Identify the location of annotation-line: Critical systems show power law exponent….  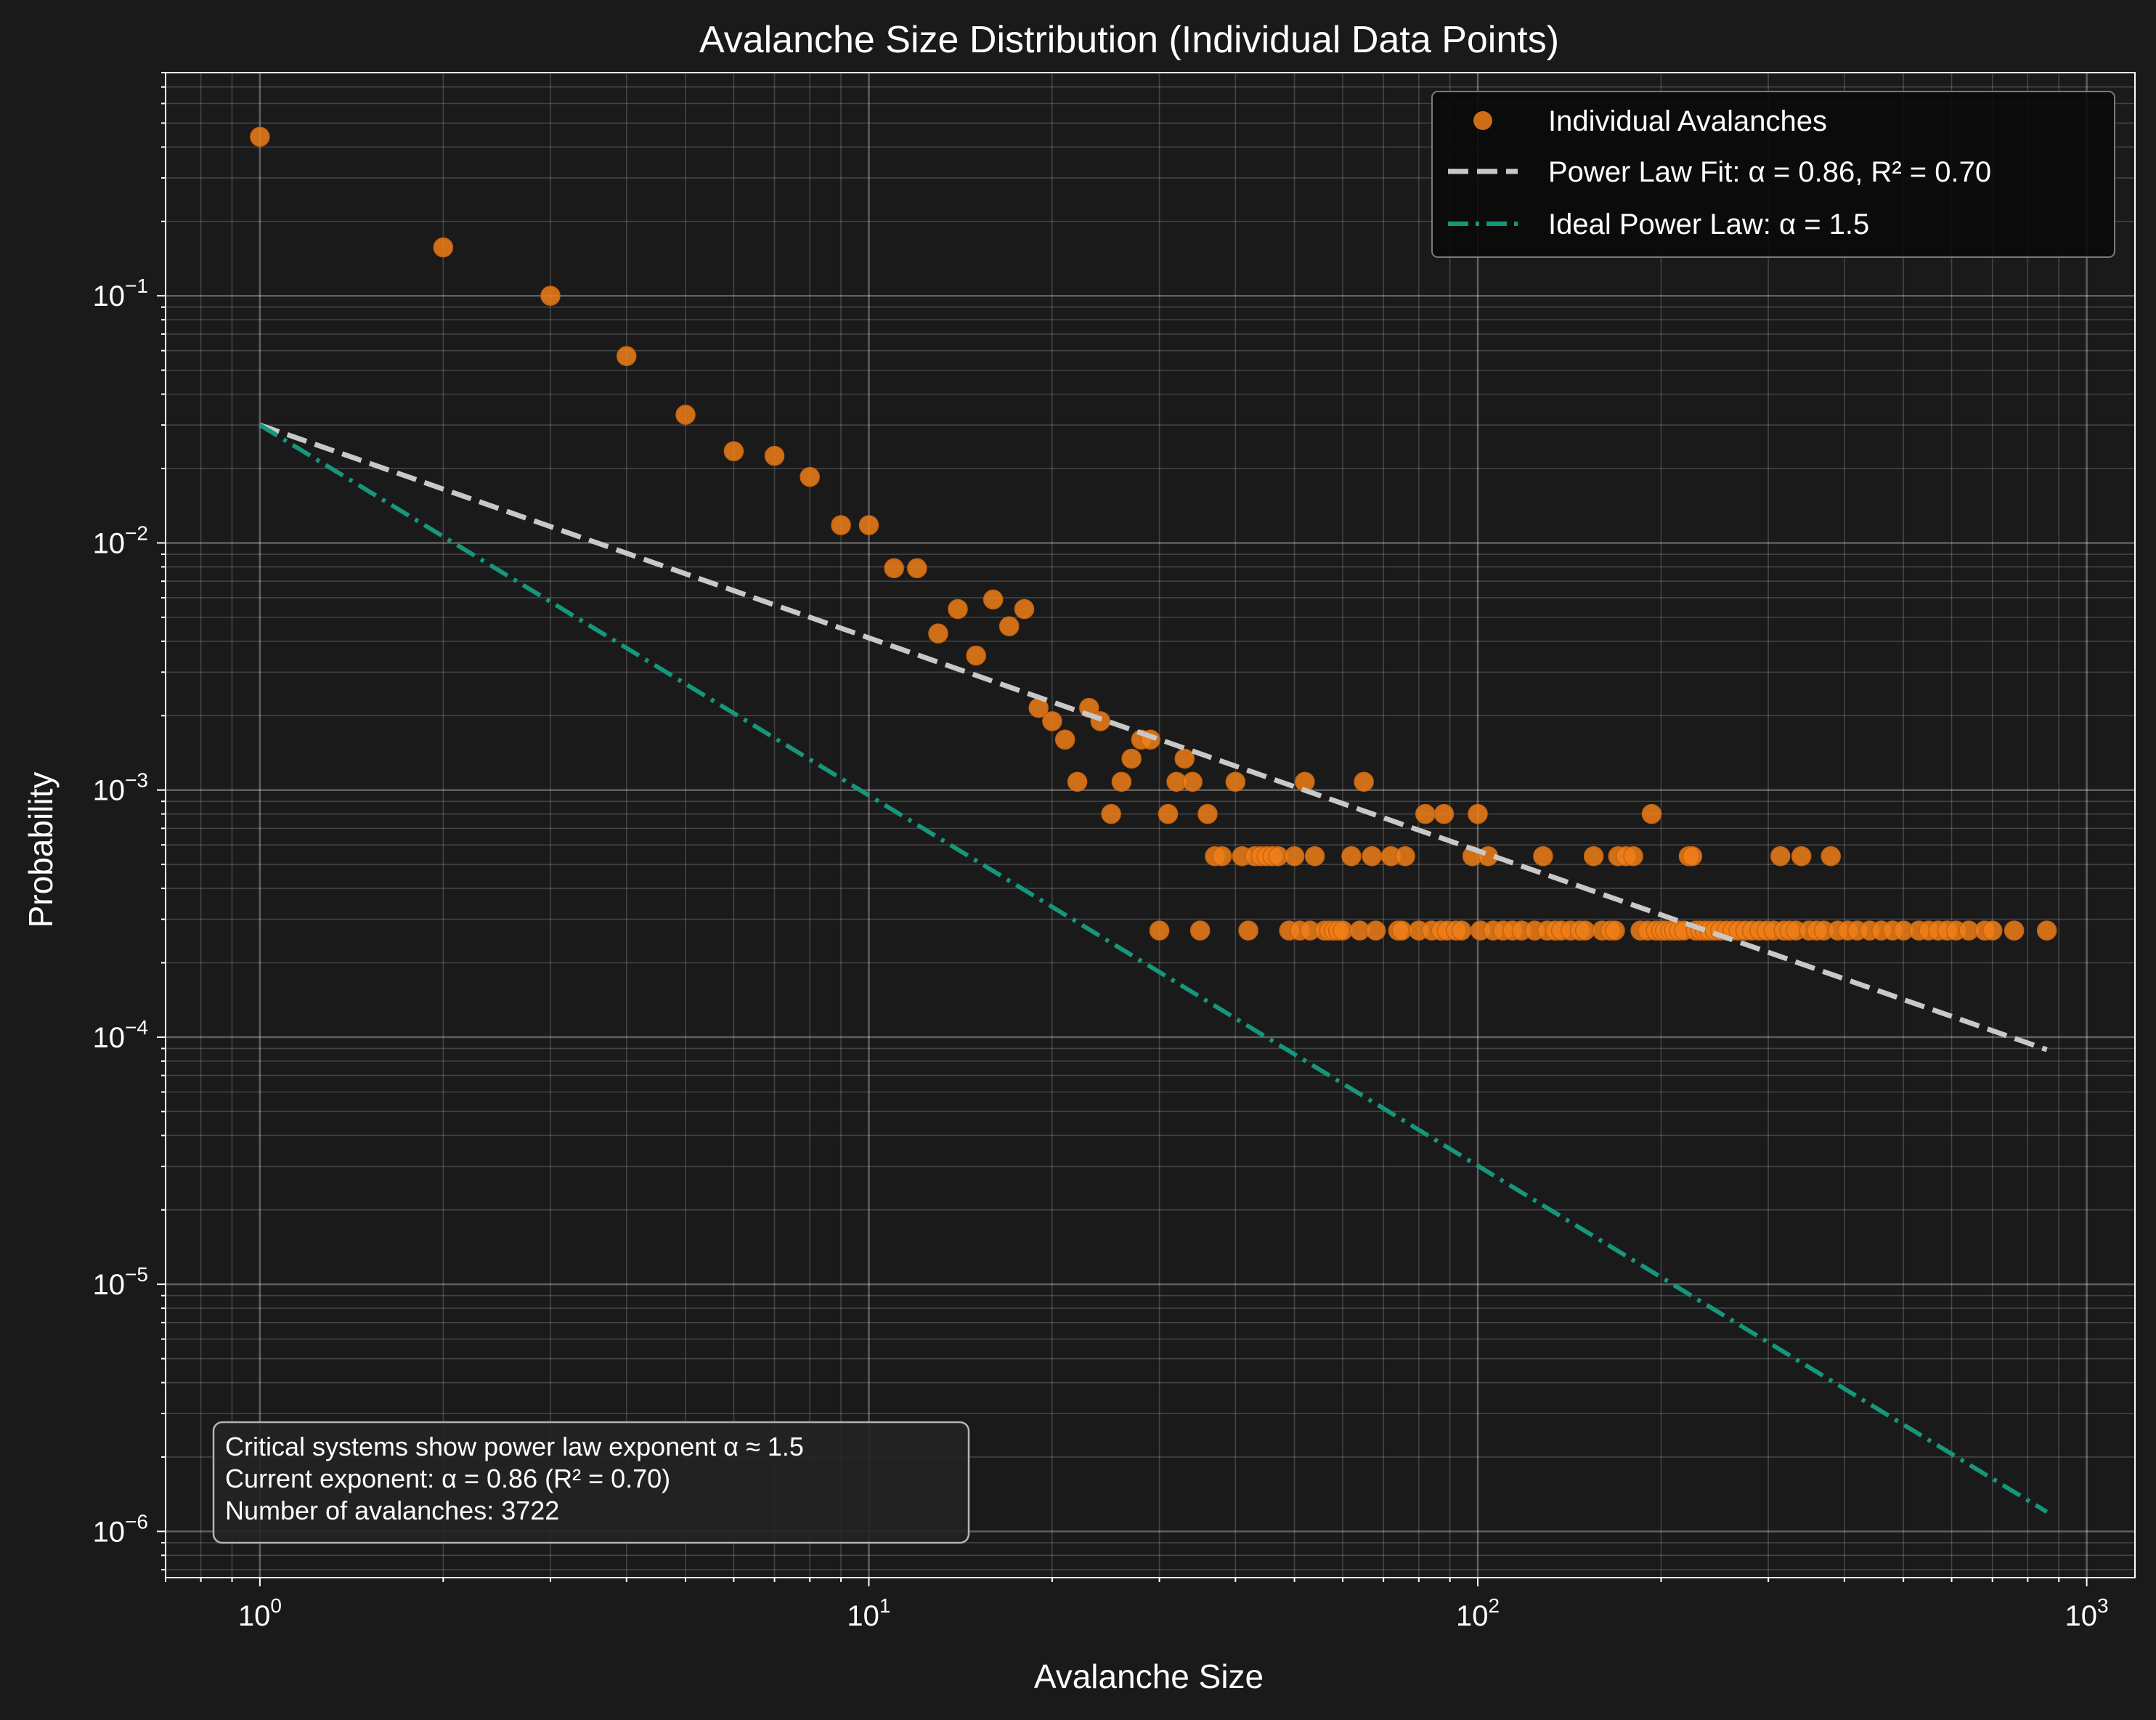
(514, 1446).